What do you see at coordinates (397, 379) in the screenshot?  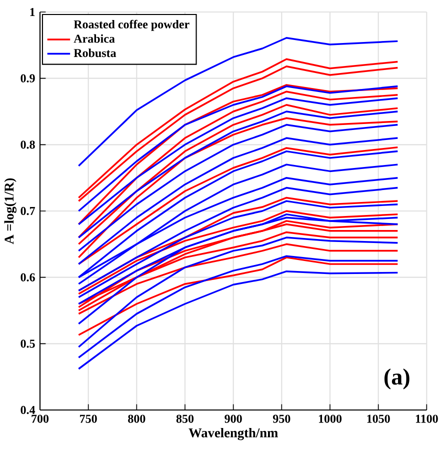 I see `annotation: (a)` at bounding box center [397, 379].